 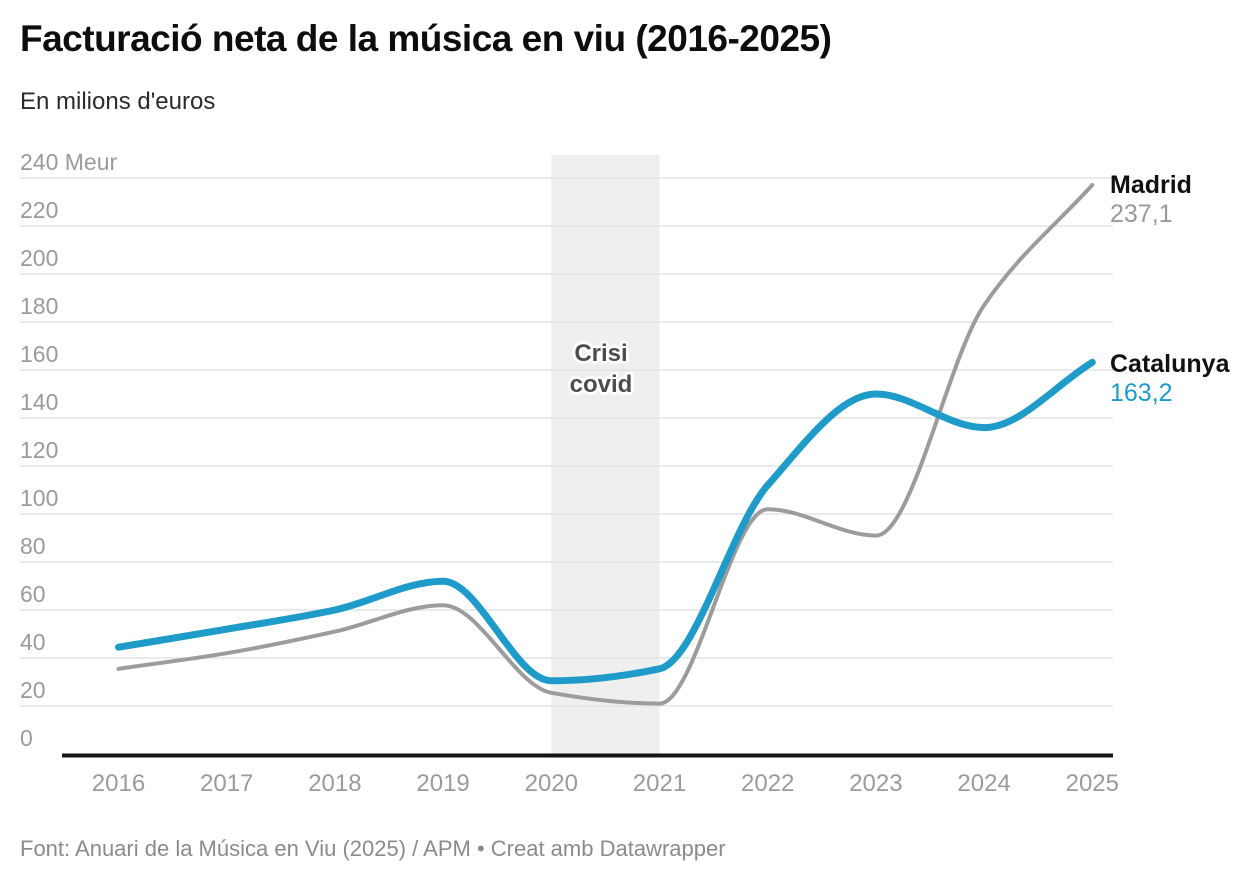 I want to click on series-value-madrid: 237,1, so click(x=1141, y=214).